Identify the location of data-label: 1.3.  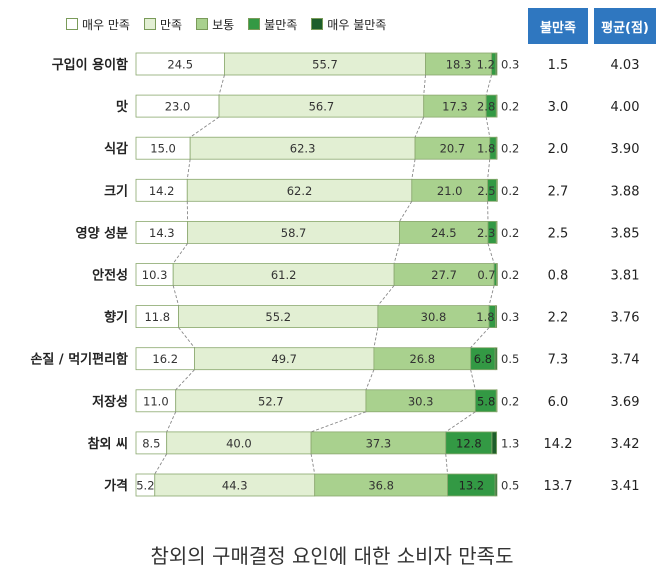
(510, 443).